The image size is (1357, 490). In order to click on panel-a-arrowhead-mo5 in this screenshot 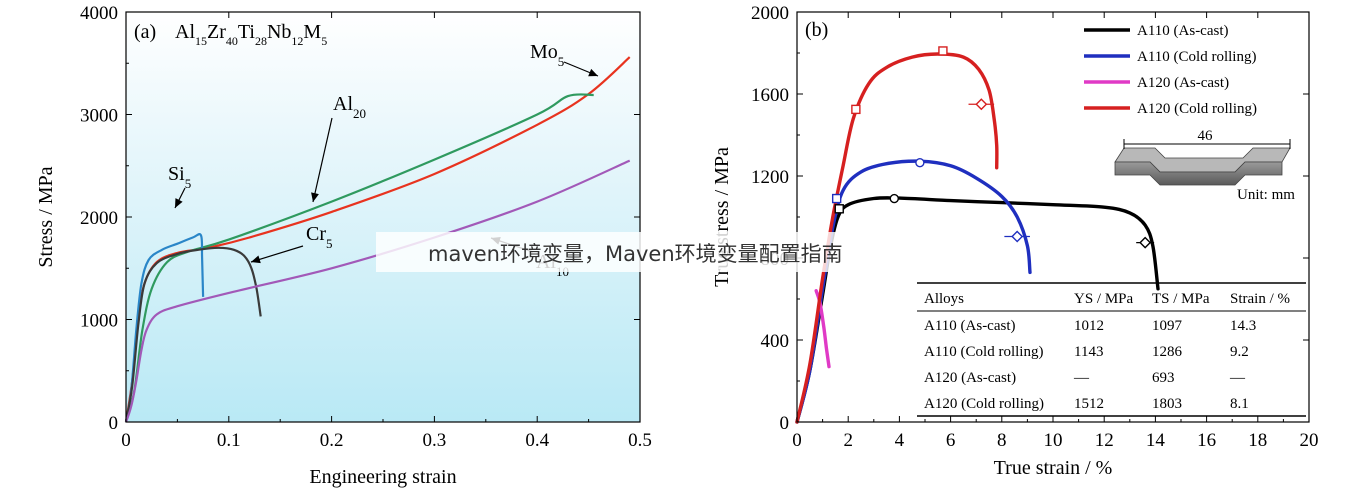, I will do `click(593, 72)`.